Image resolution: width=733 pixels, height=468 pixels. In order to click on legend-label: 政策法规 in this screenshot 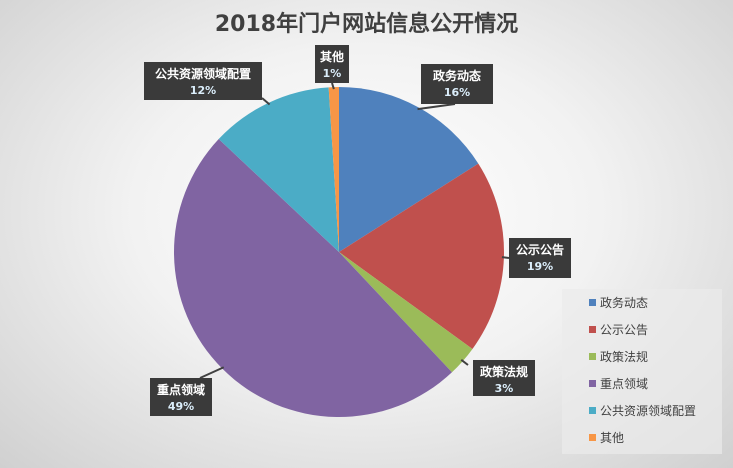, I will do `click(624, 357)`.